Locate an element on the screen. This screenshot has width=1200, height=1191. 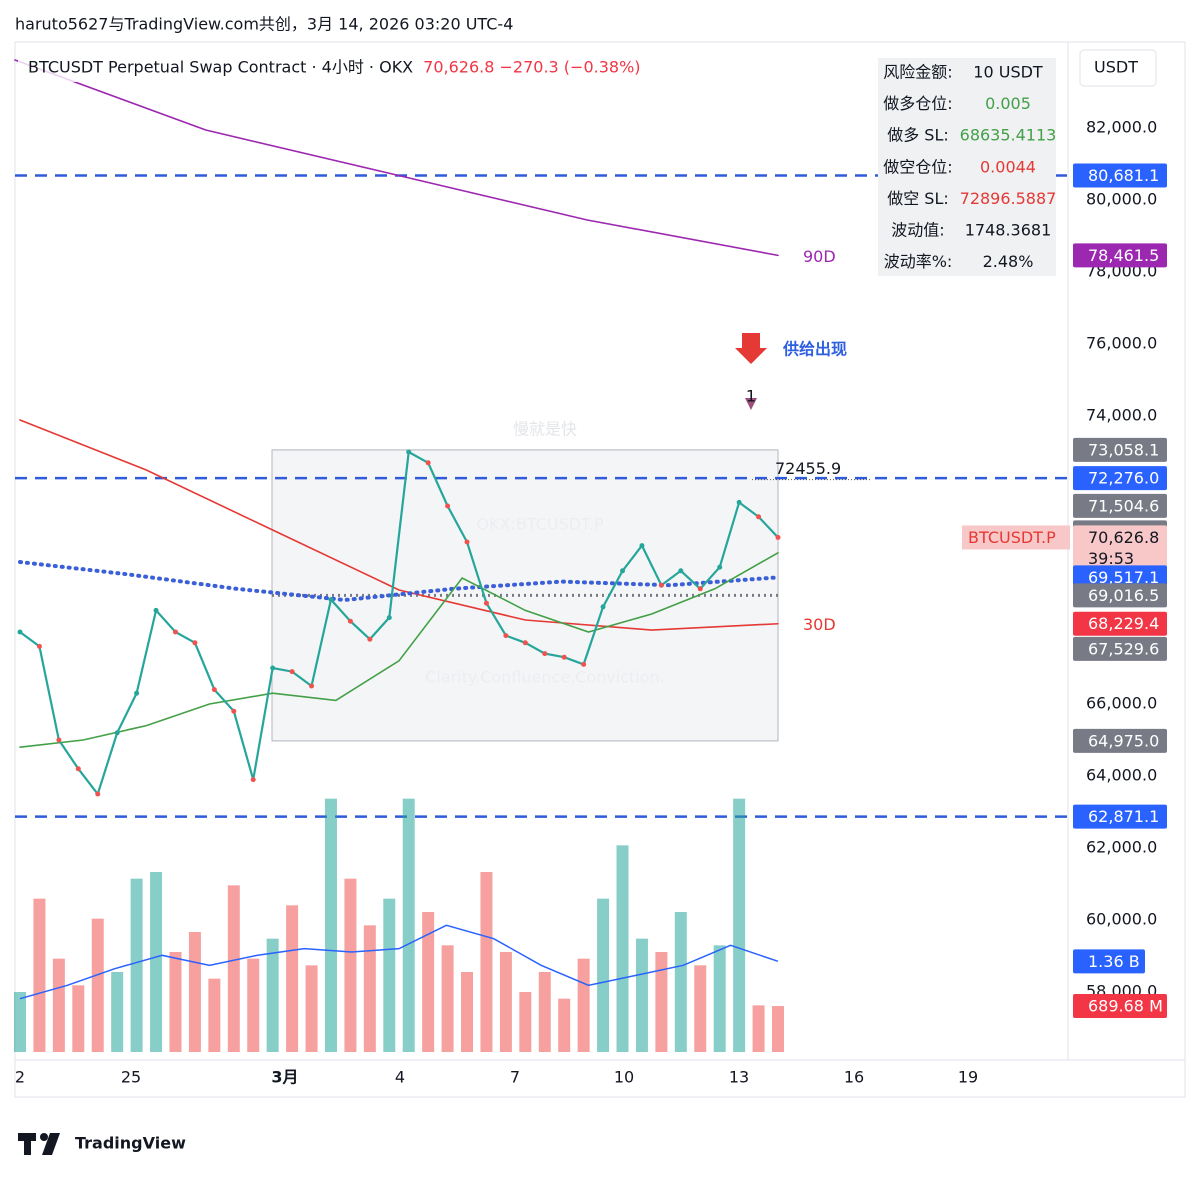
y-tick-label: 76,000.0 is located at coordinates (1121, 342).